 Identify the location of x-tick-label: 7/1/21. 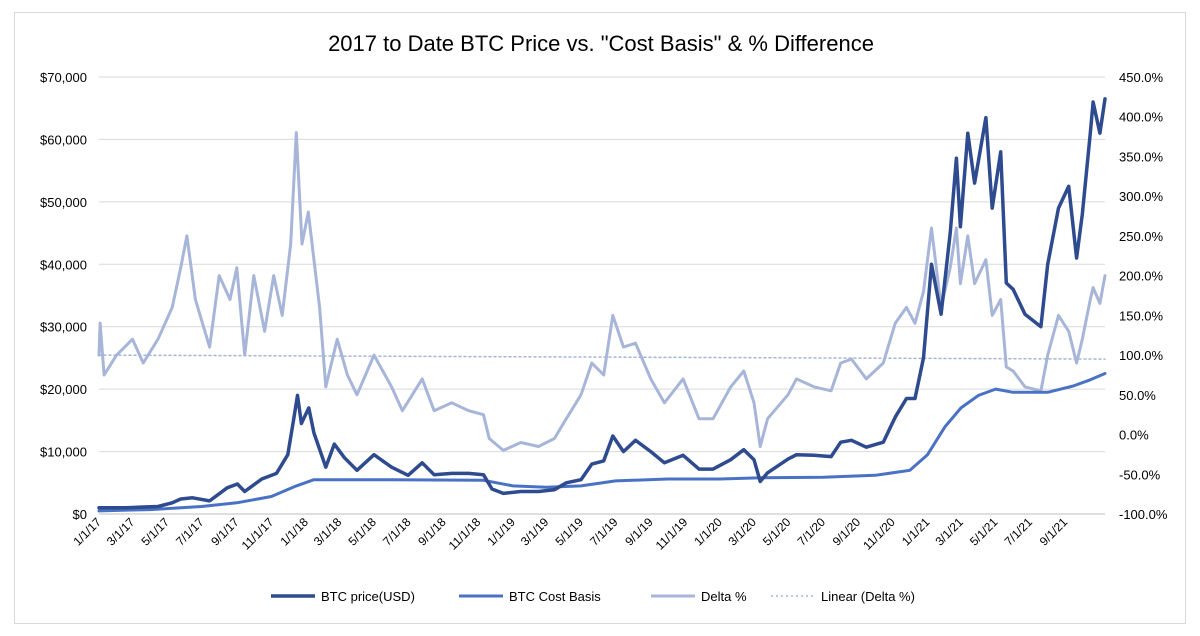
(1019, 532).